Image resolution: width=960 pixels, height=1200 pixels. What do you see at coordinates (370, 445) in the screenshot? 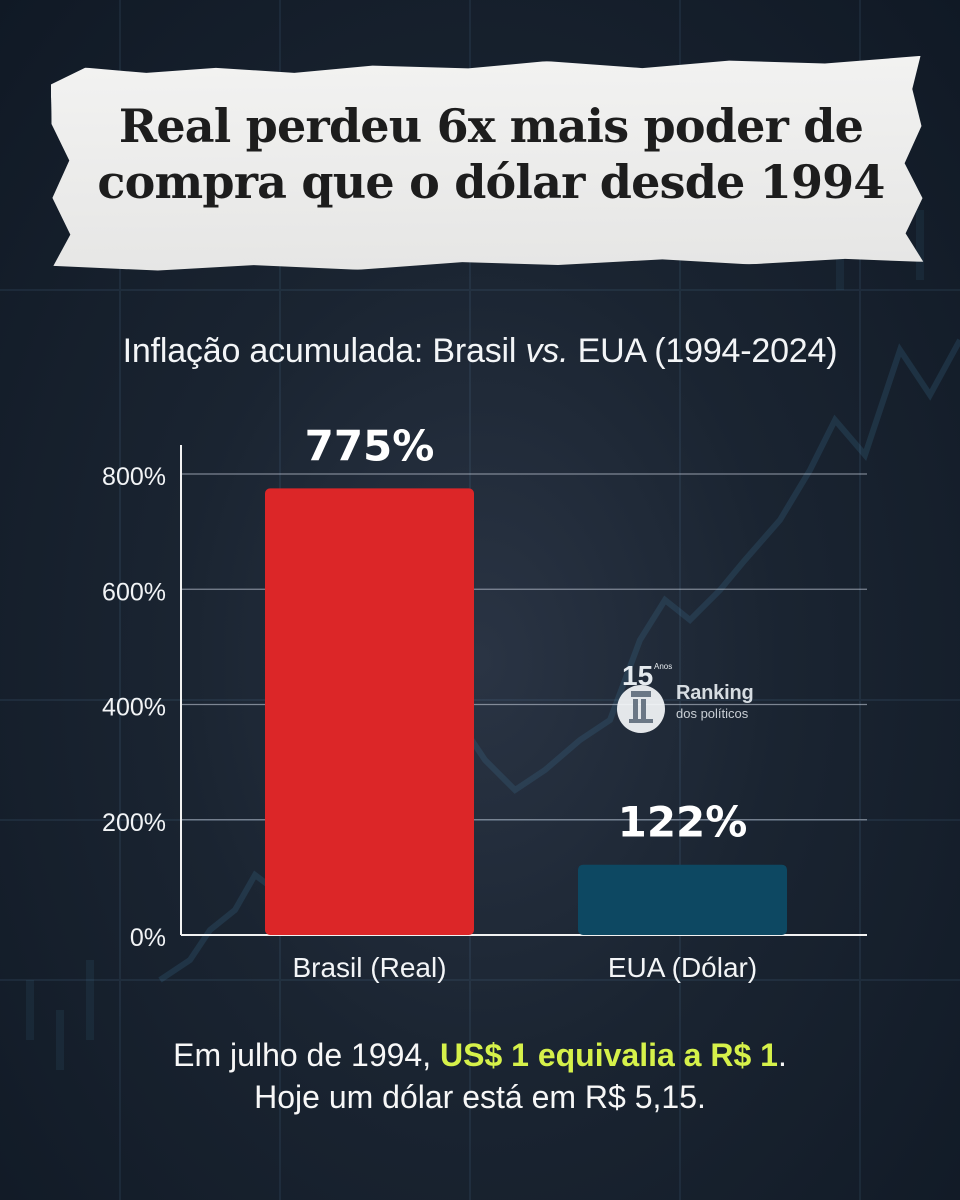
I see `bar-value-label-1: 775%` at bounding box center [370, 445].